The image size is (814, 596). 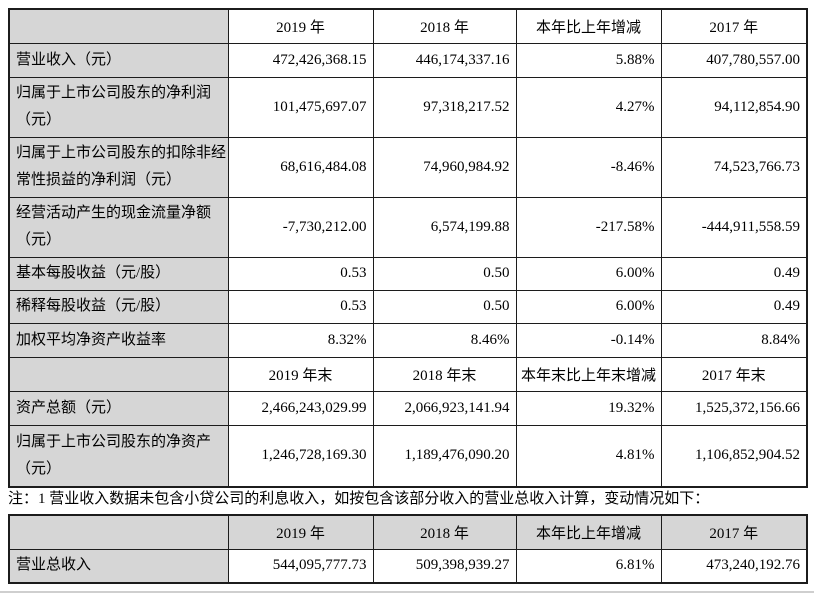 I want to click on value-2017: 74,523,766.73, so click(x=734, y=167).